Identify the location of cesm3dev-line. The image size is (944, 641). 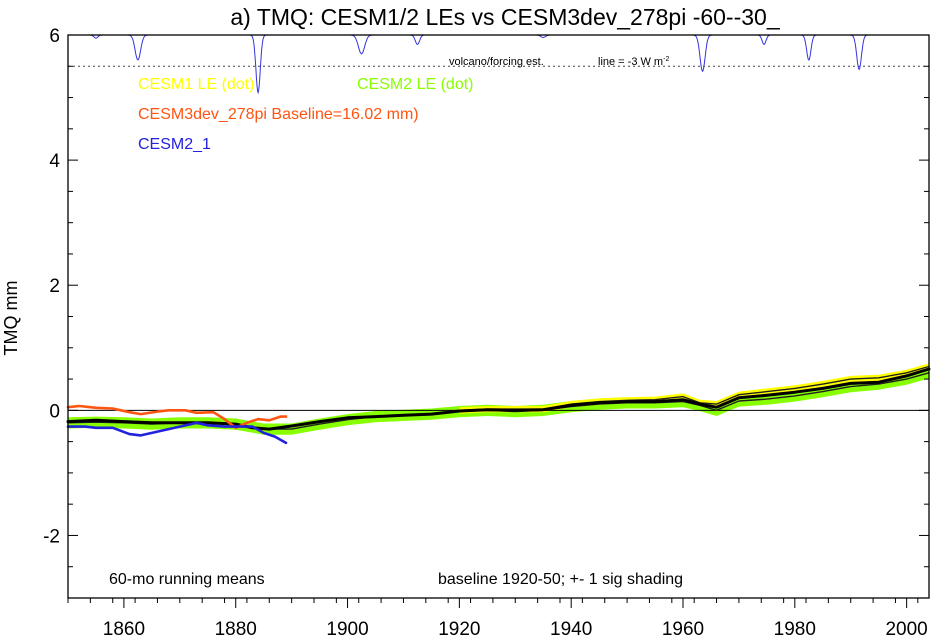
(177, 417).